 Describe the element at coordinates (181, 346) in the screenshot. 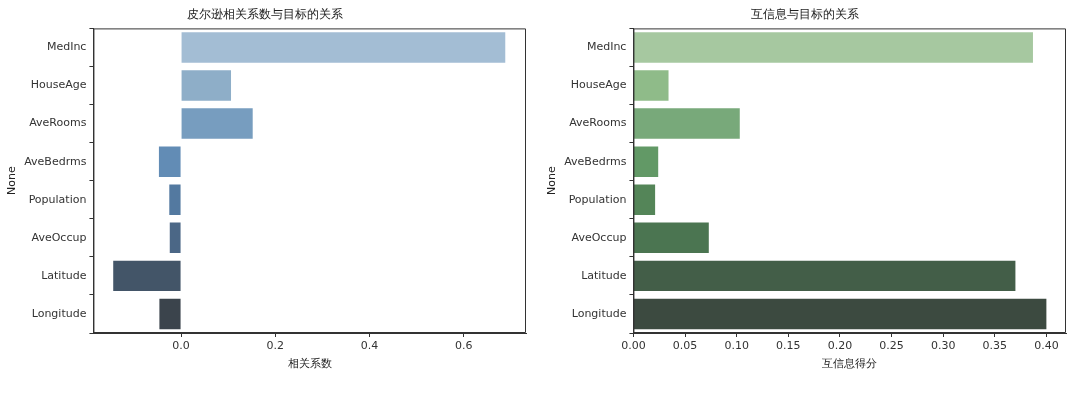

I see `x-tick-label: 0.0` at that location.